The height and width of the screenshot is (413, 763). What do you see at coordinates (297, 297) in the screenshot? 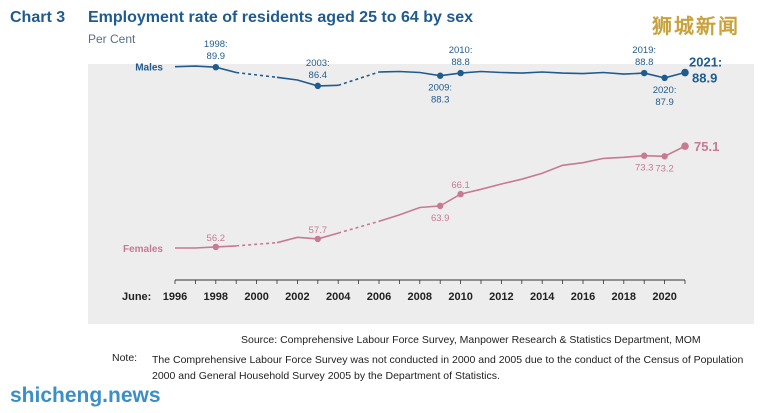
I see `x-tick-label: 2002` at bounding box center [297, 297].